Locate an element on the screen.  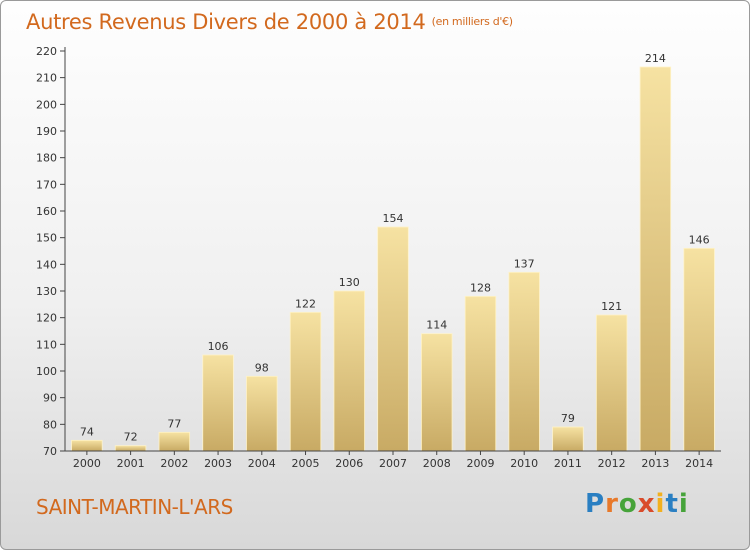
x-tick-label: 2008 is located at coordinates (437, 463).